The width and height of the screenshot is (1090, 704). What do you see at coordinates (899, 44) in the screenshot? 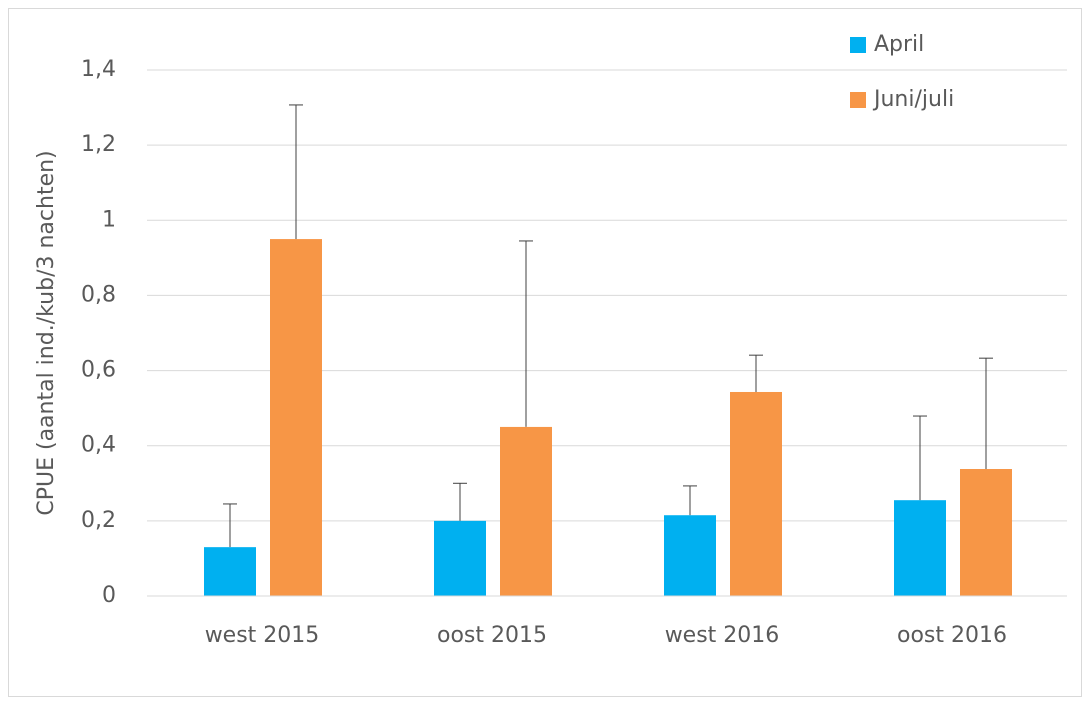
I see `legend-label: April` at bounding box center [899, 44].